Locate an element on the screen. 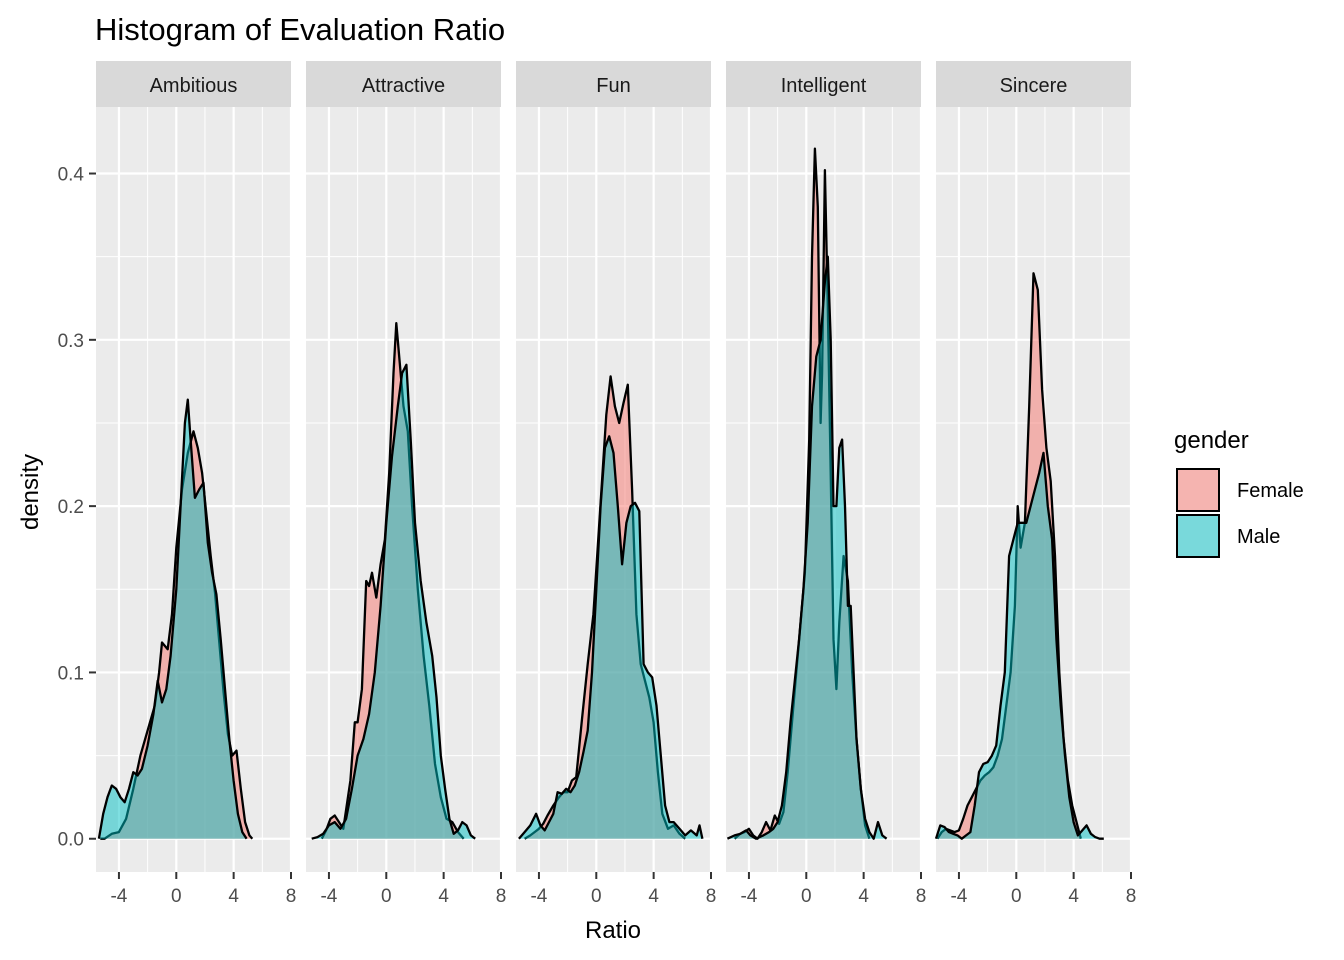  density-line-fun-male is located at coordinates (611, 637).